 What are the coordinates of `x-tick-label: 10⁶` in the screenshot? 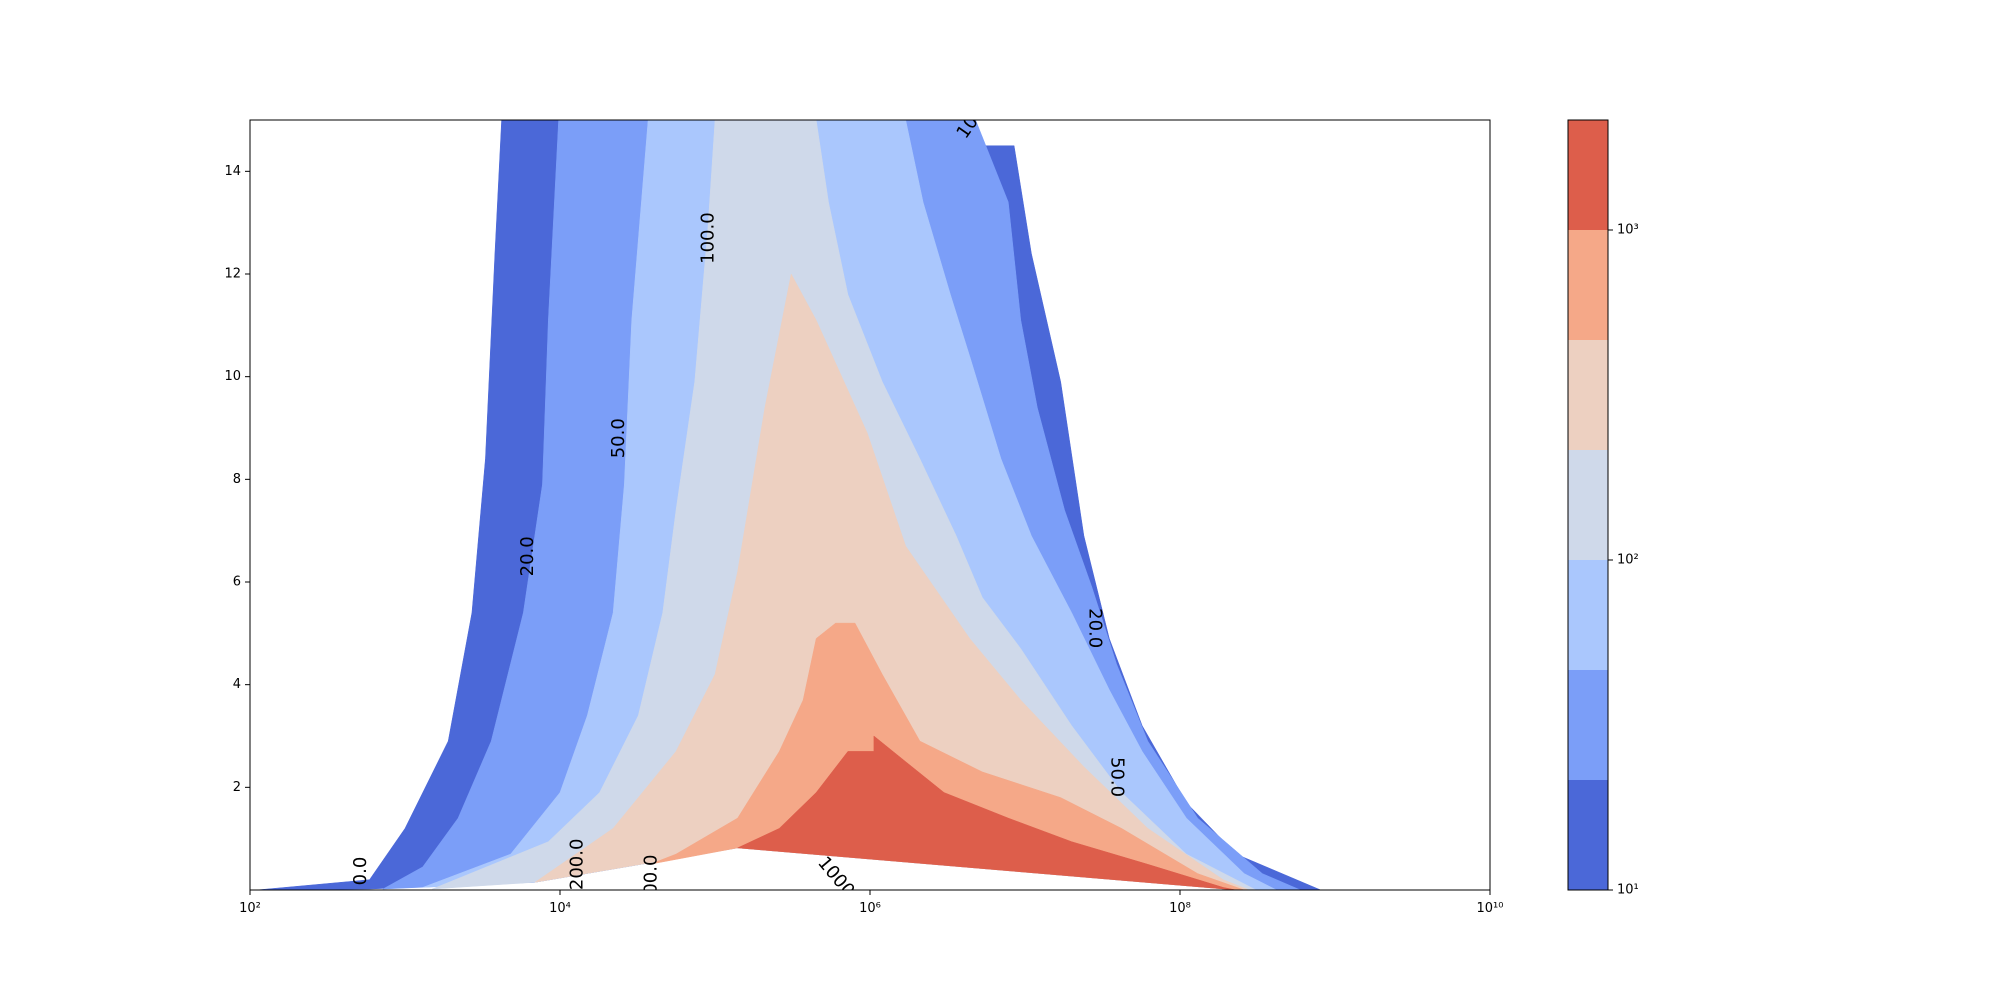 It's located at (870, 908).